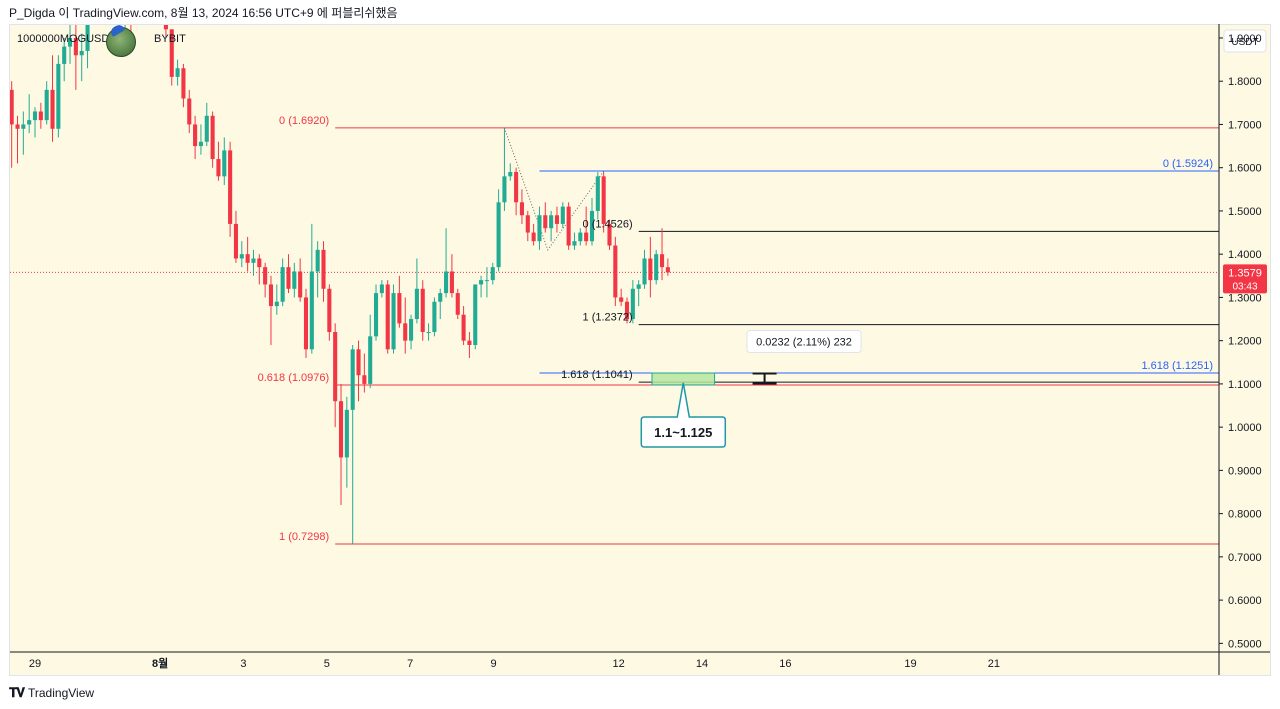 The height and width of the screenshot is (709, 1280). I want to click on y-tick-label-11: 0.8000, so click(1245, 515).